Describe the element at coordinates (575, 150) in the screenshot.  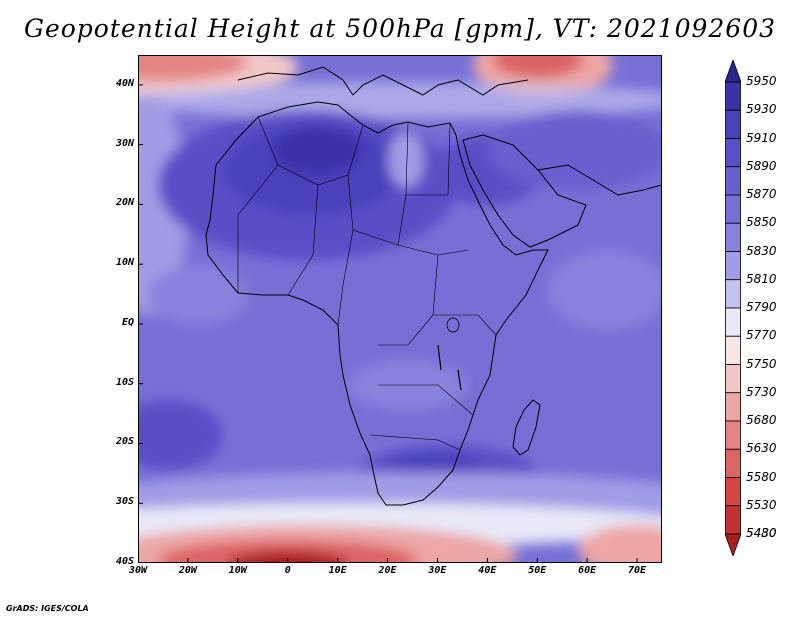
I see `field-arabia` at that location.